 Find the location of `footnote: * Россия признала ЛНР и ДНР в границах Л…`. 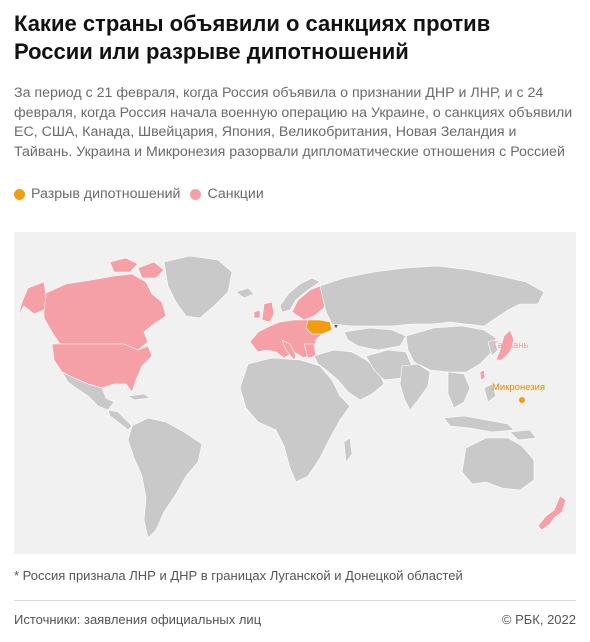

footnote: * Россия признала ЛНР и ДНР в границах Л… is located at coordinates (238, 575).